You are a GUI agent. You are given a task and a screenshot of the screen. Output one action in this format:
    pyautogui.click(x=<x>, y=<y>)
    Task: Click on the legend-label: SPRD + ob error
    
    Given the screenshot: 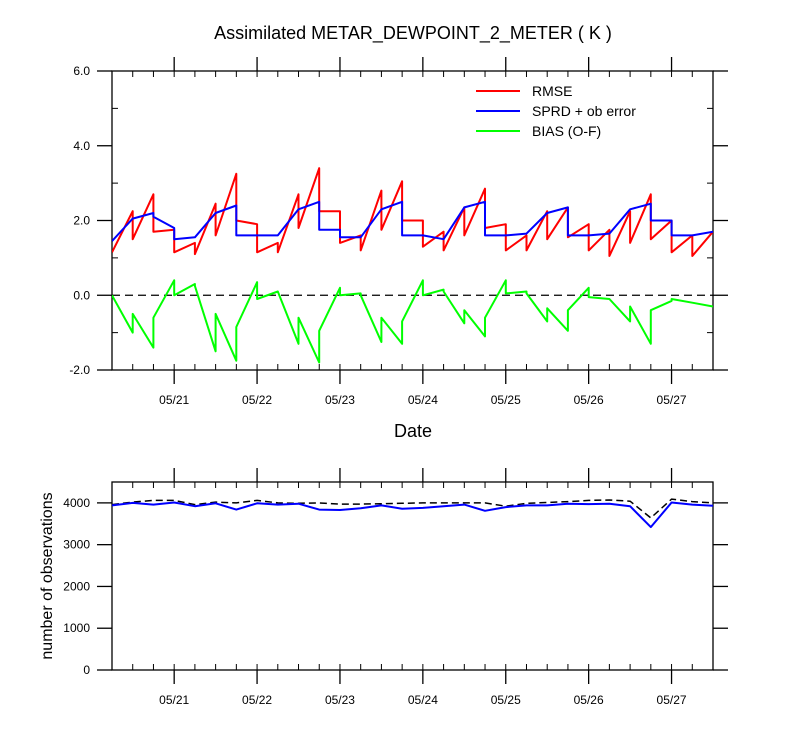 What is the action you would take?
    pyautogui.click(x=584, y=111)
    